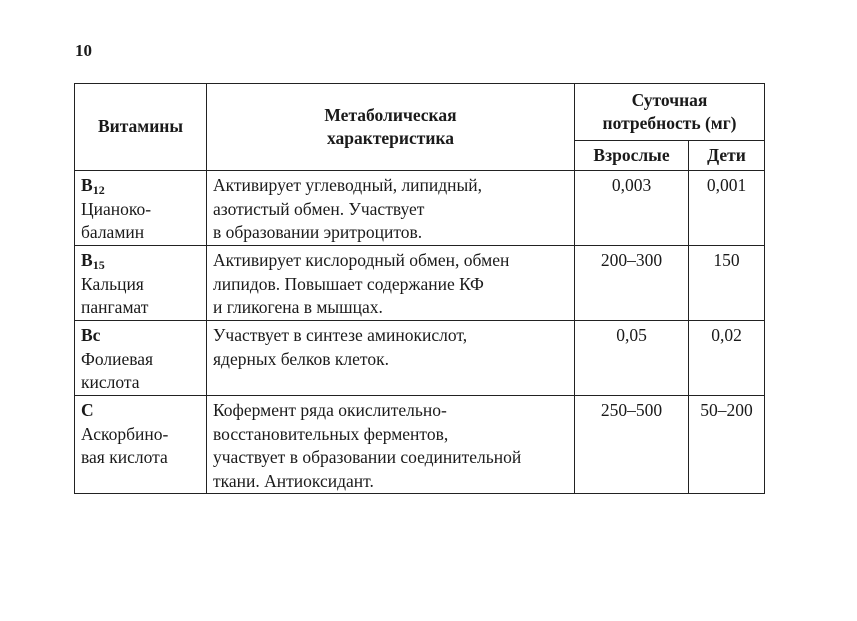 The width and height of the screenshot is (857, 621). What do you see at coordinates (140, 358) in the screenshot?
I see `vitamin-cell: Bc Фолиевая кислота` at bounding box center [140, 358].